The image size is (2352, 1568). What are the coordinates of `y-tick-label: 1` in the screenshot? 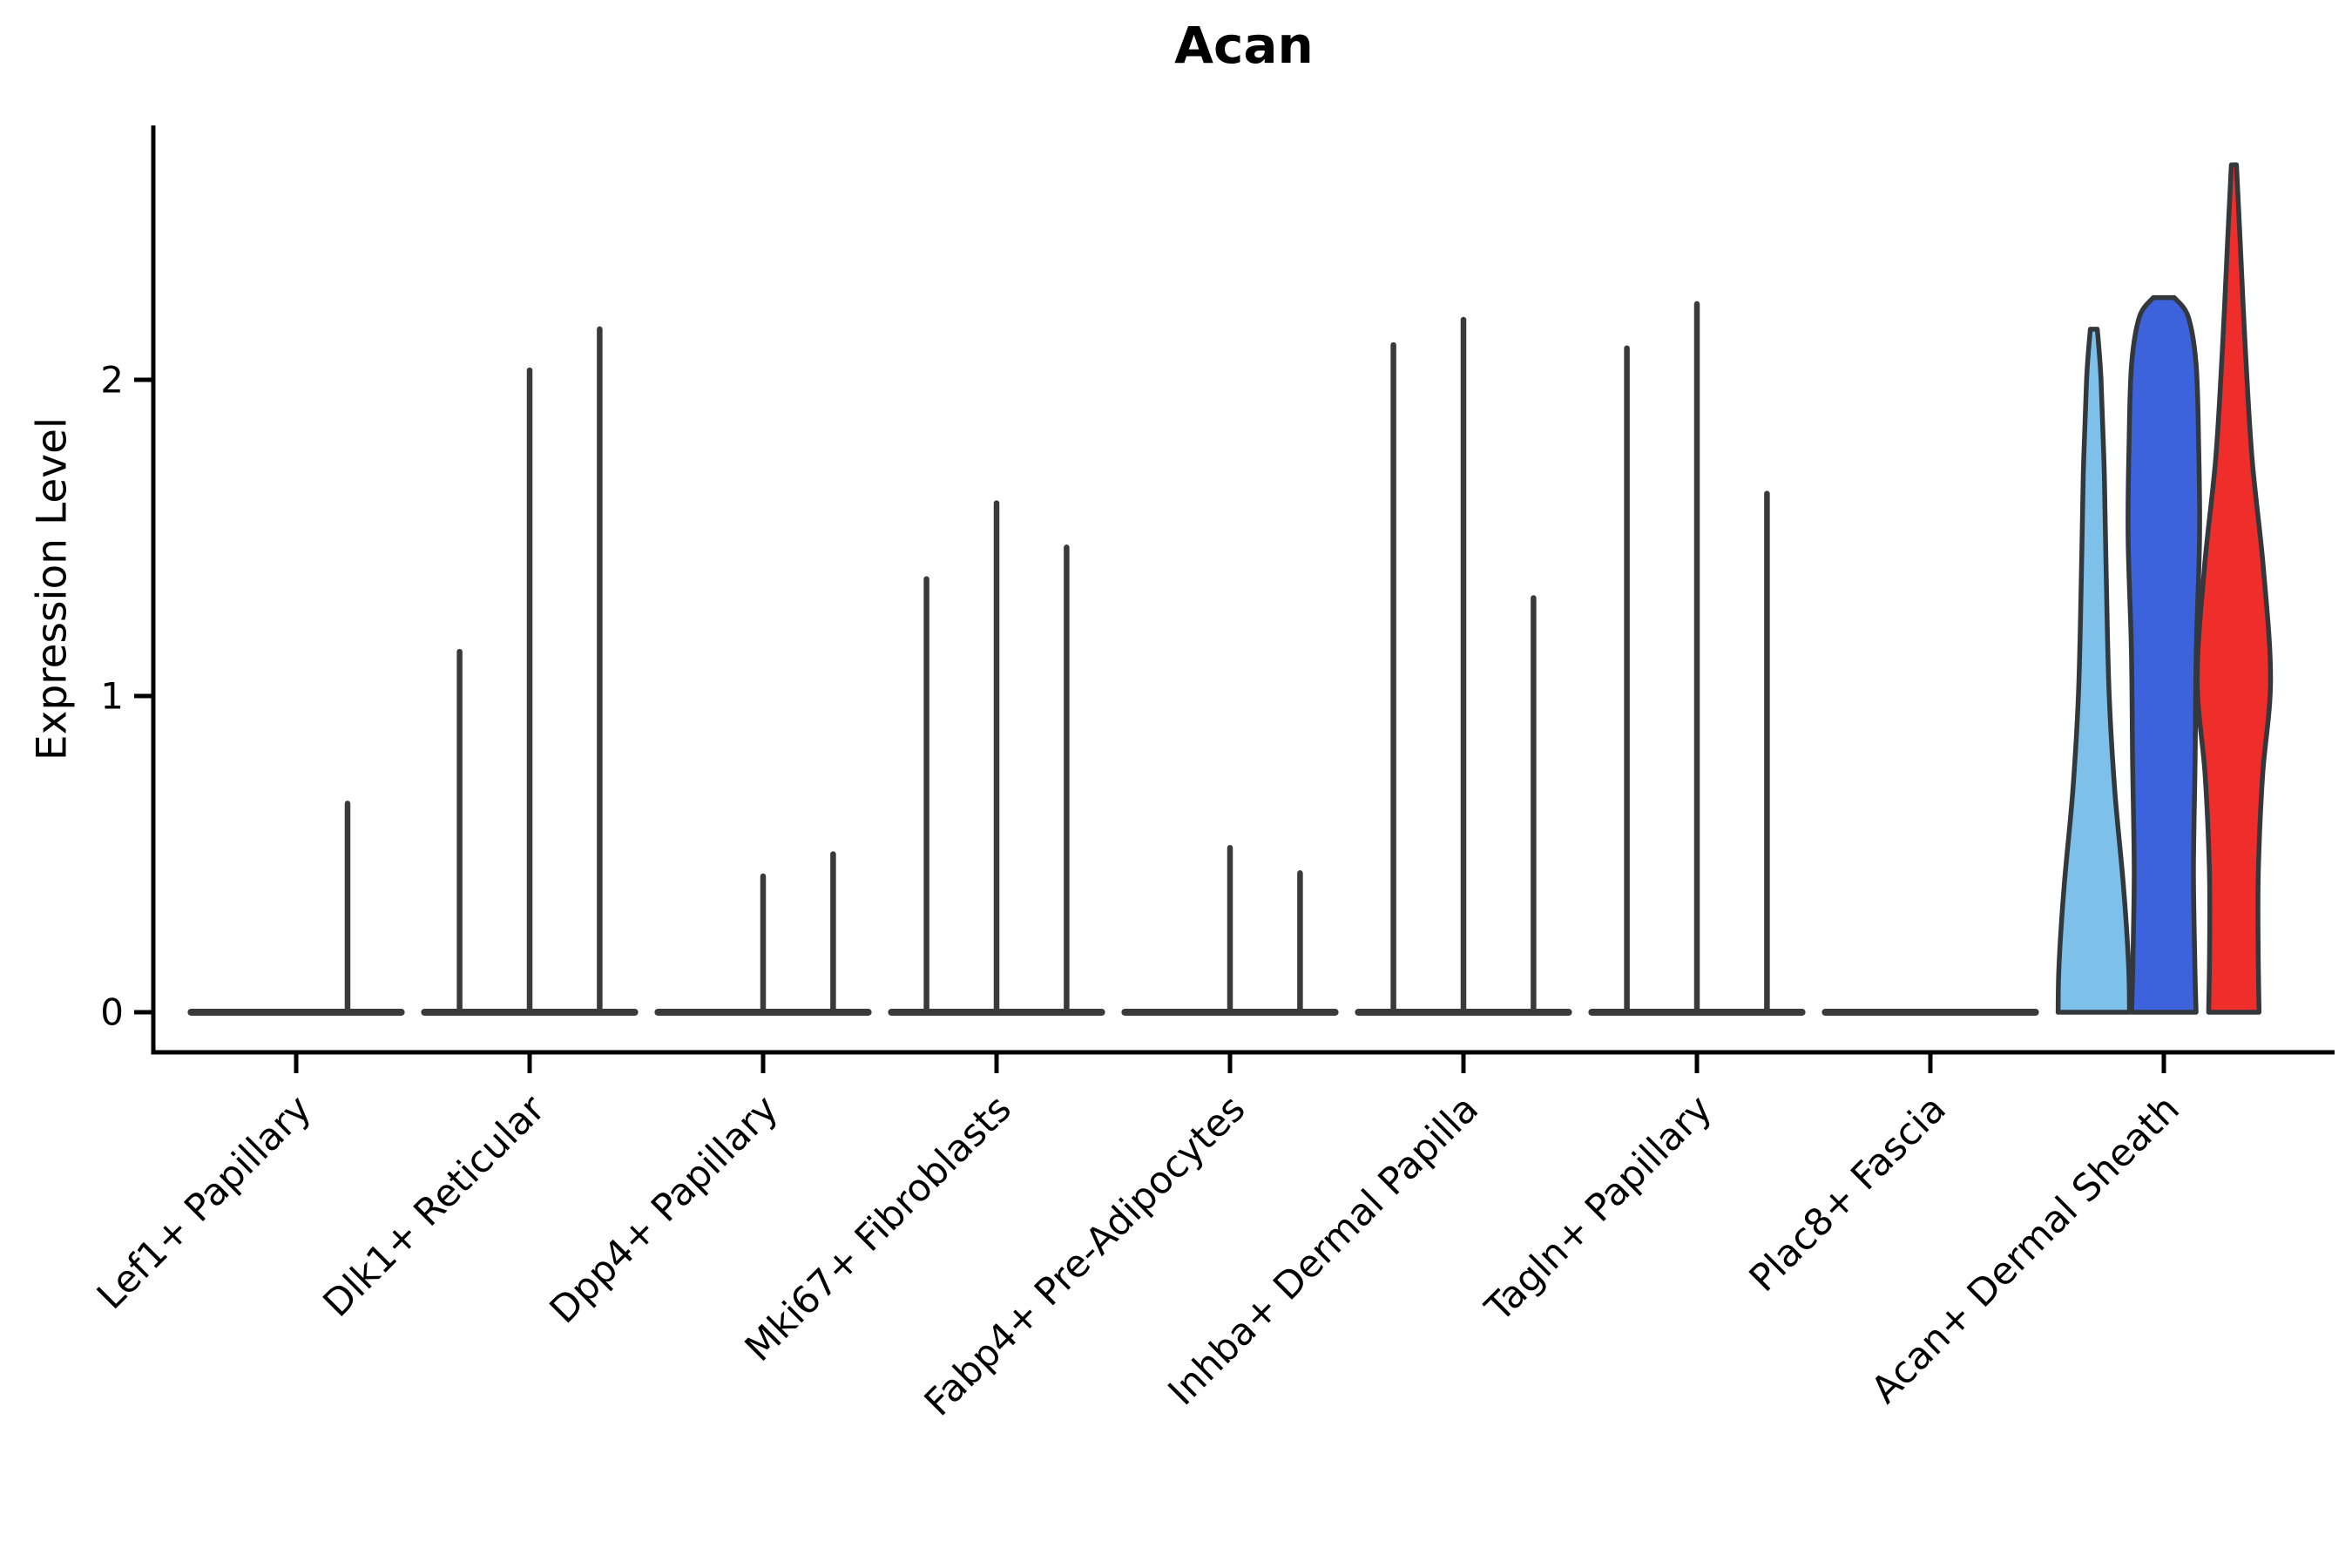 It's located at (112, 696).